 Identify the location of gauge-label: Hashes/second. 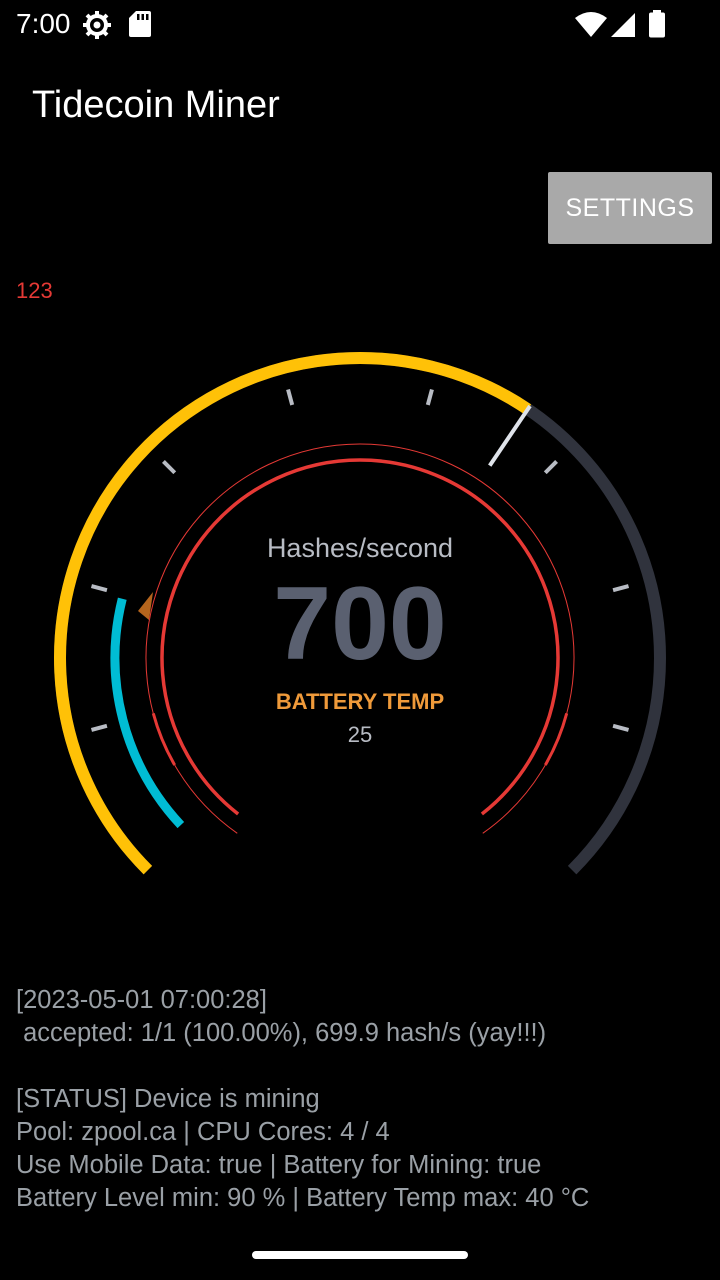
(360, 548).